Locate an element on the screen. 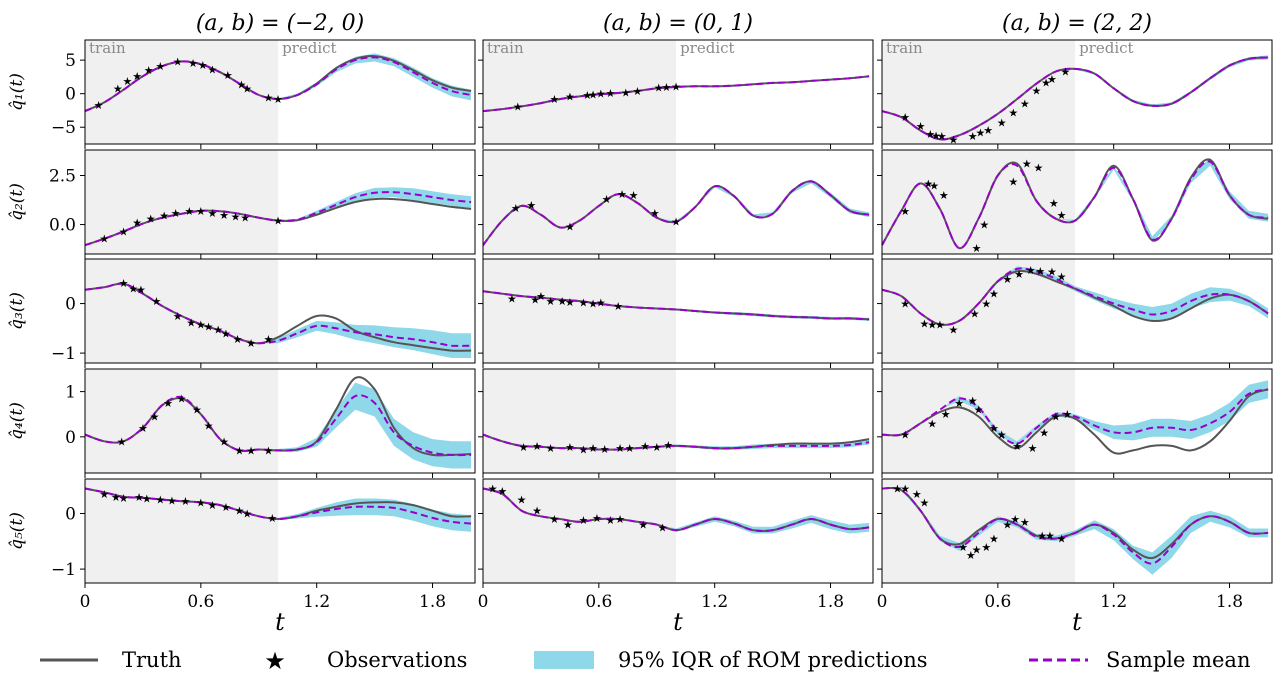 This screenshot has width=1281, height=687. panel-3-1: ★★★★★ ★ ★★★★★★★★★★train predict is located at coordinates (1075, 94).